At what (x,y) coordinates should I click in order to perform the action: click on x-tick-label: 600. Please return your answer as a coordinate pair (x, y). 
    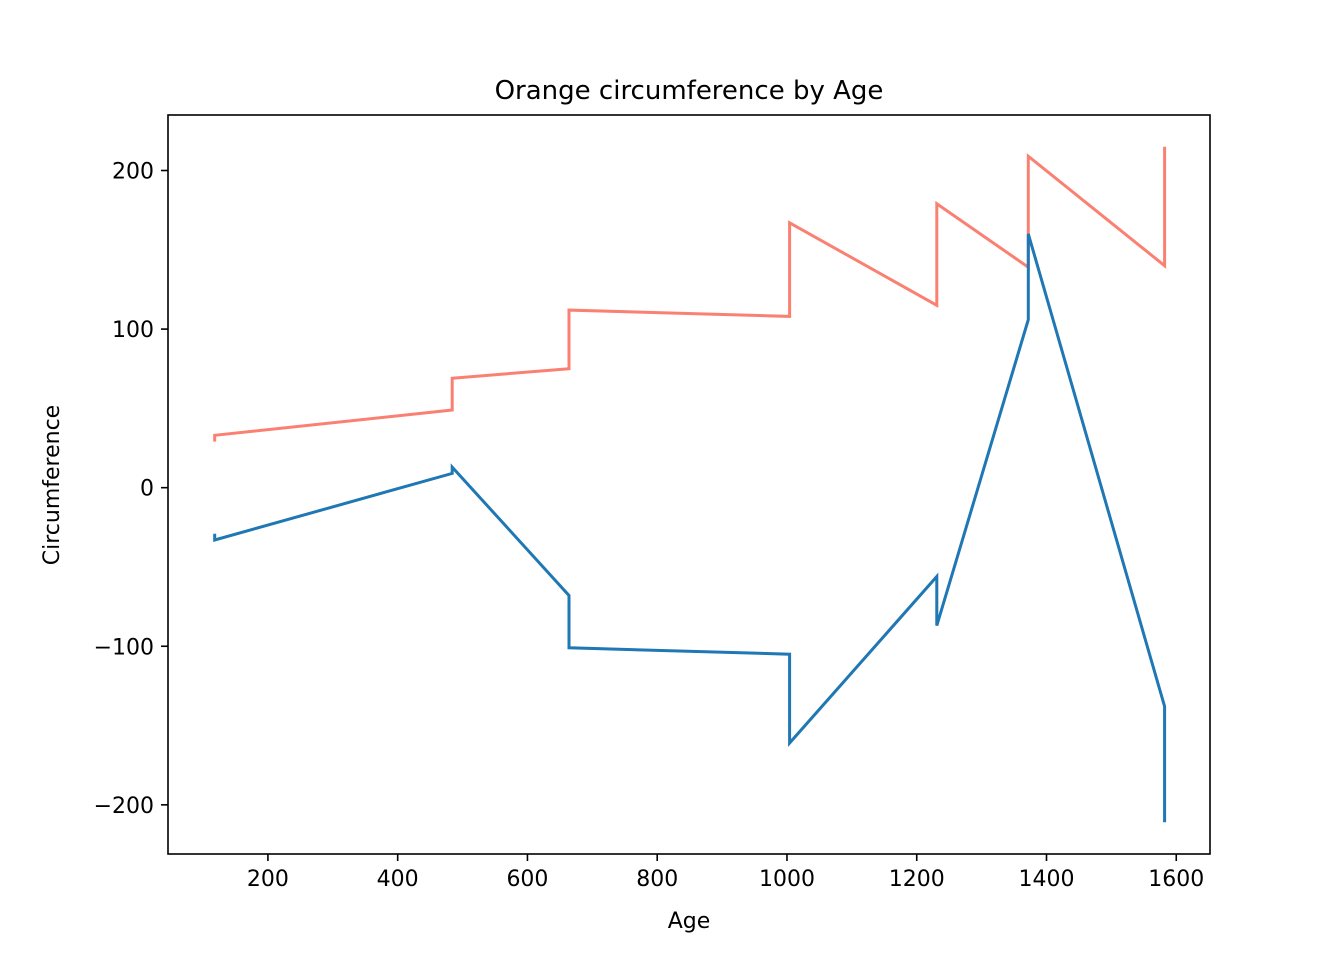
    Looking at the image, I should click on (527, 879).